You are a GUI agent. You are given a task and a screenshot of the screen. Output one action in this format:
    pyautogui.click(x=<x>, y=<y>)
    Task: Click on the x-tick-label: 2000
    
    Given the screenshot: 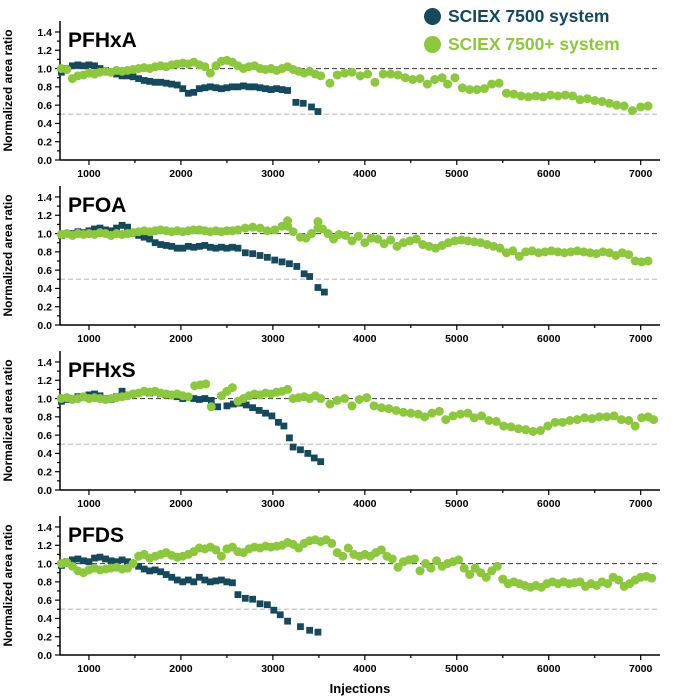 What is the action you would take?
    pyautogui.click(x=181, y=339)
    